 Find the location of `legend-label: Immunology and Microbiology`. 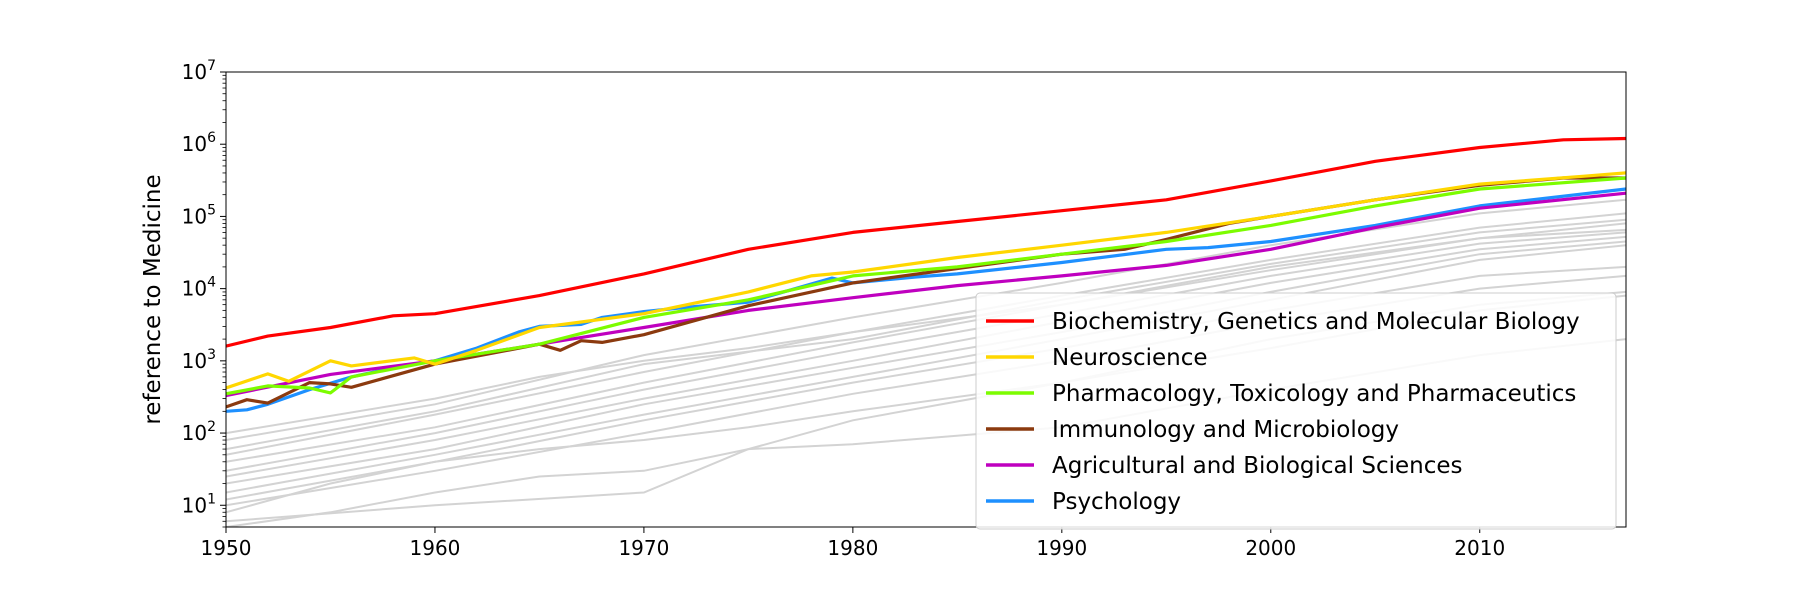

legend-label: Immunology and Microbiology is located at coordinates (1225, 430).